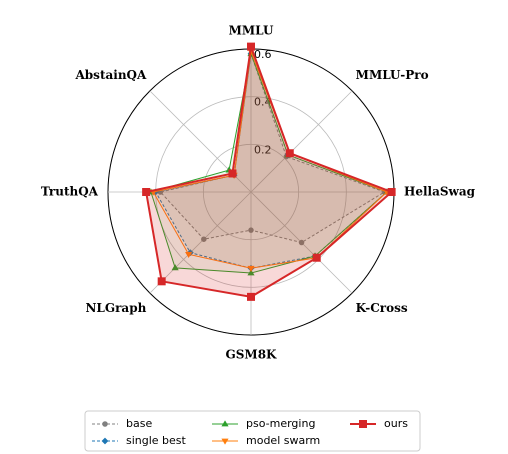  Describe the element at coordinates (283, 440) in the screenshot. I see `legend-label: model swarm` at that location.